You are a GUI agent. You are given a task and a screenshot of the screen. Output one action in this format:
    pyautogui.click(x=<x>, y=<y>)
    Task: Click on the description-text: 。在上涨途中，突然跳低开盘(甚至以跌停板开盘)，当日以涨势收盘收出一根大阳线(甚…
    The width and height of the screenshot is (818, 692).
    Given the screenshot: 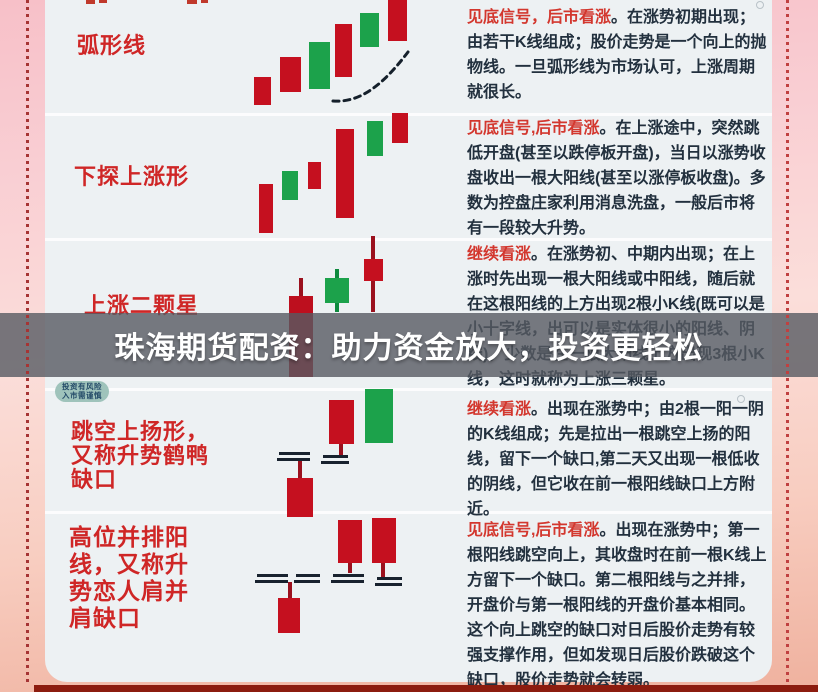 What is the action you would take?
    pyautogui.click(x=616, y=178)
    